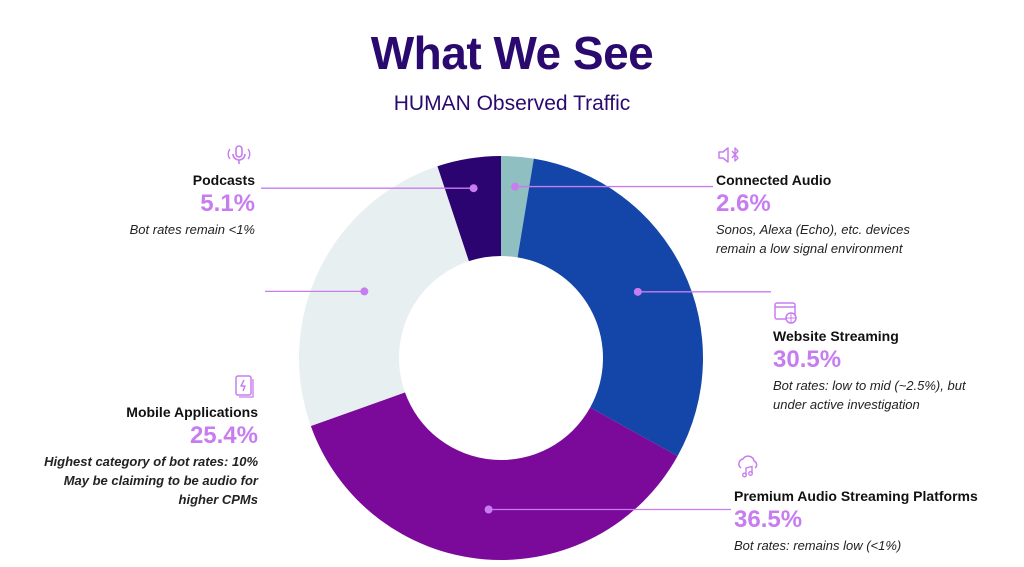 The image size is (1024, 567). I want to click on category-percent: 5.1%, so click(227, 203).